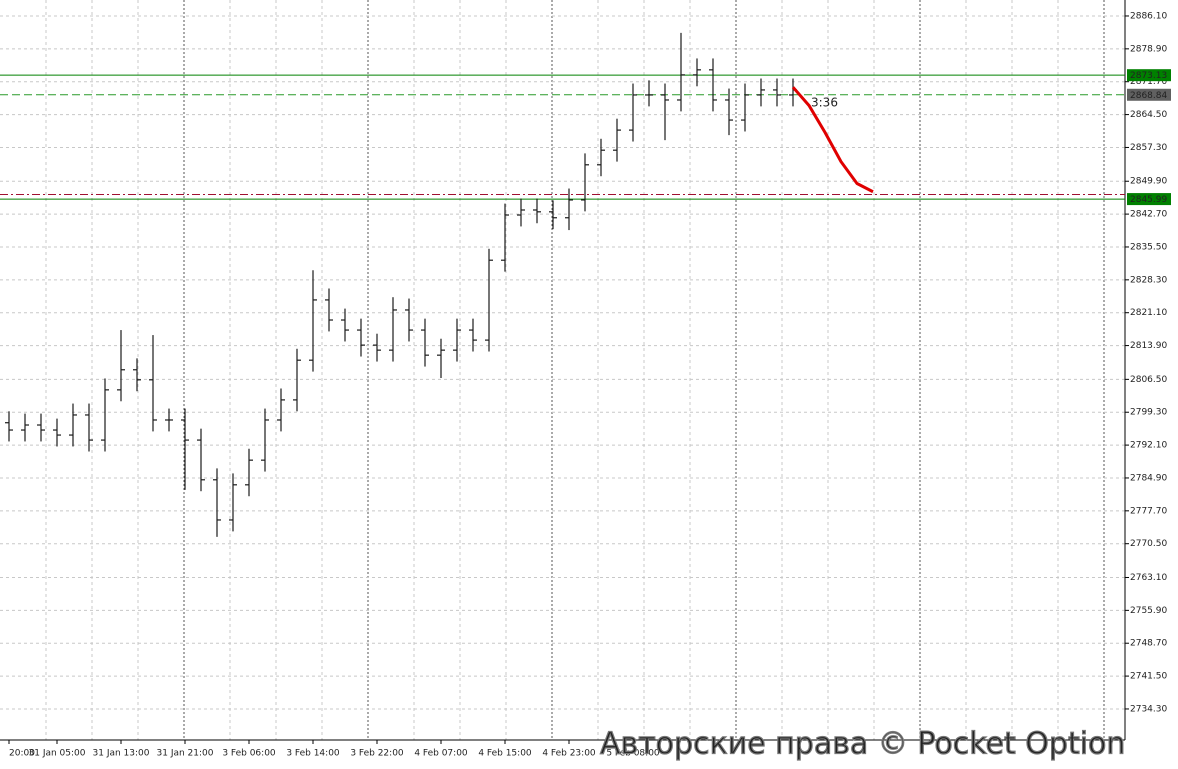  Describe the element at coordinates (1148, 148) in the screenshot. I see `y-tick-label: 2857.30` at that location.